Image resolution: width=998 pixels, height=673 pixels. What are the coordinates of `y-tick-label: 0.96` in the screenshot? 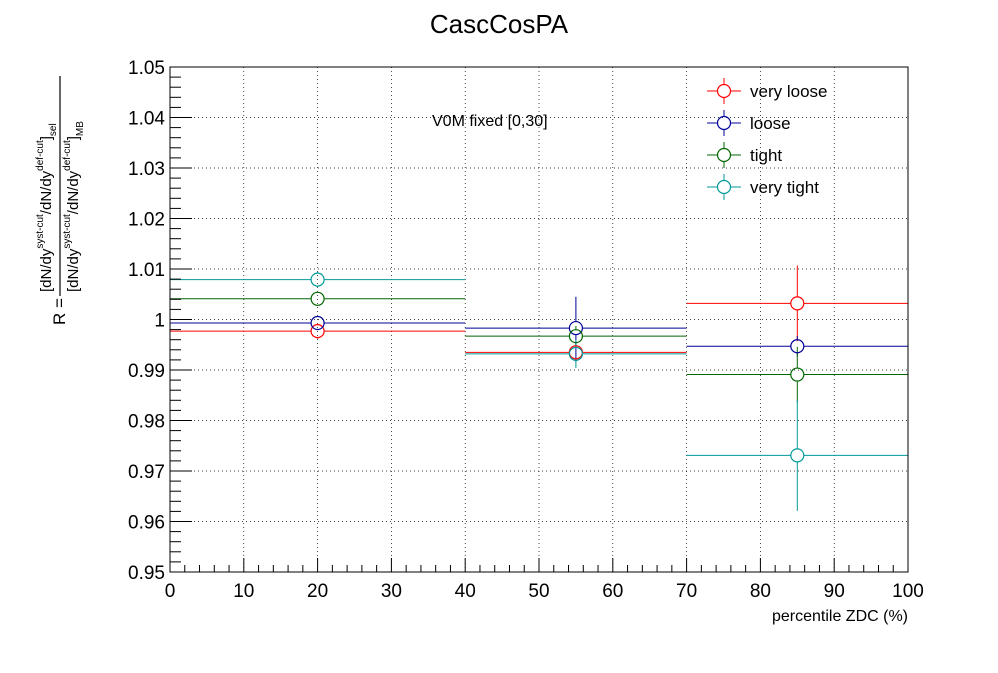 It's located at (146, 523).